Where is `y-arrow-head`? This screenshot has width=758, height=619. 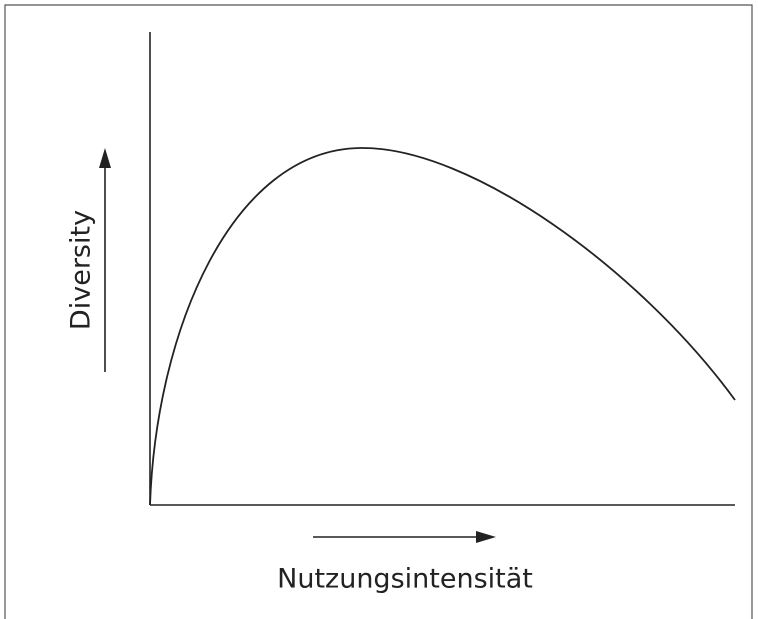 y-arrow-head is located at coordinates (105, 158).